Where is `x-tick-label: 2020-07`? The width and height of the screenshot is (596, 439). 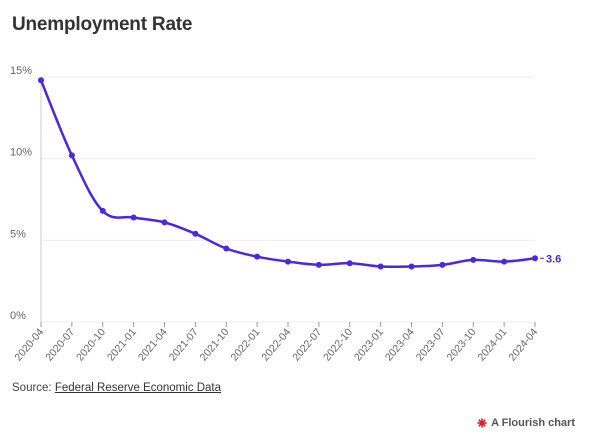 x-tick-label: 2020-07 is located at coordinates (60, 344).